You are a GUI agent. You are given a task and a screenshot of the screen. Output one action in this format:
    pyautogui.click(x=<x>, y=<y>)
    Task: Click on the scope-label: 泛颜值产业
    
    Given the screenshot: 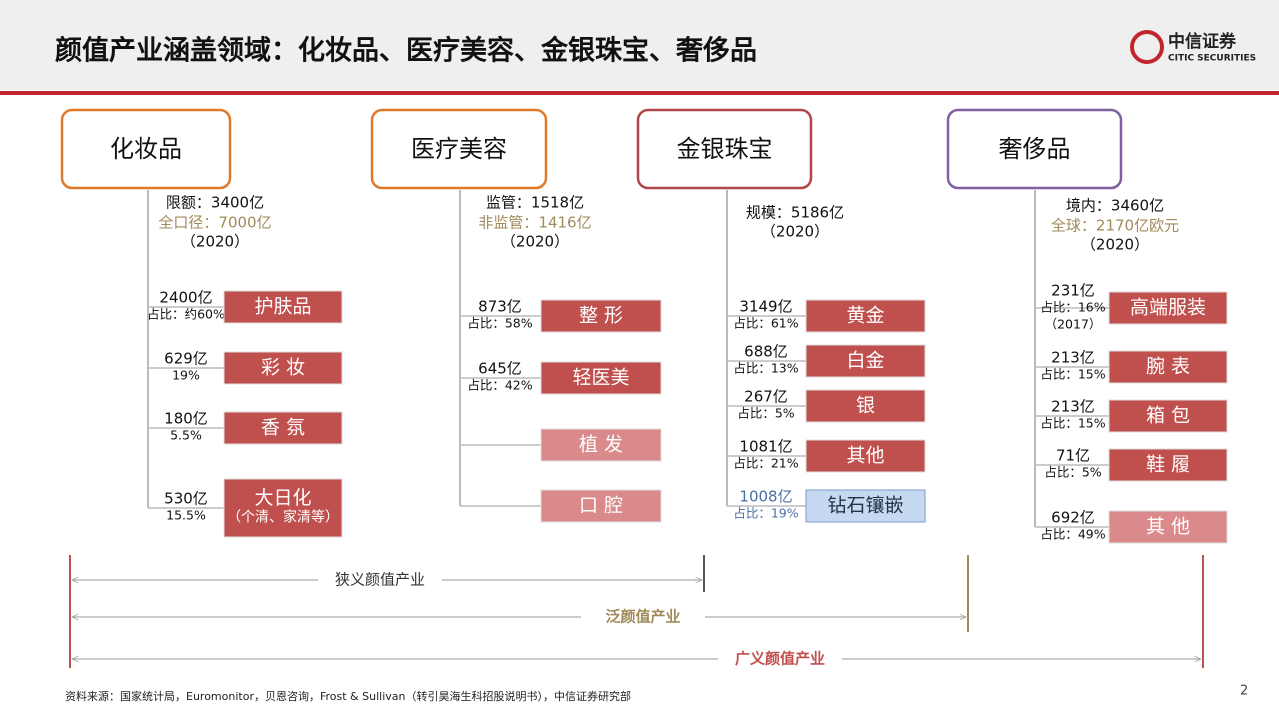 What is the action you would take?
    pyautogui.click(x=642, y=617)
    